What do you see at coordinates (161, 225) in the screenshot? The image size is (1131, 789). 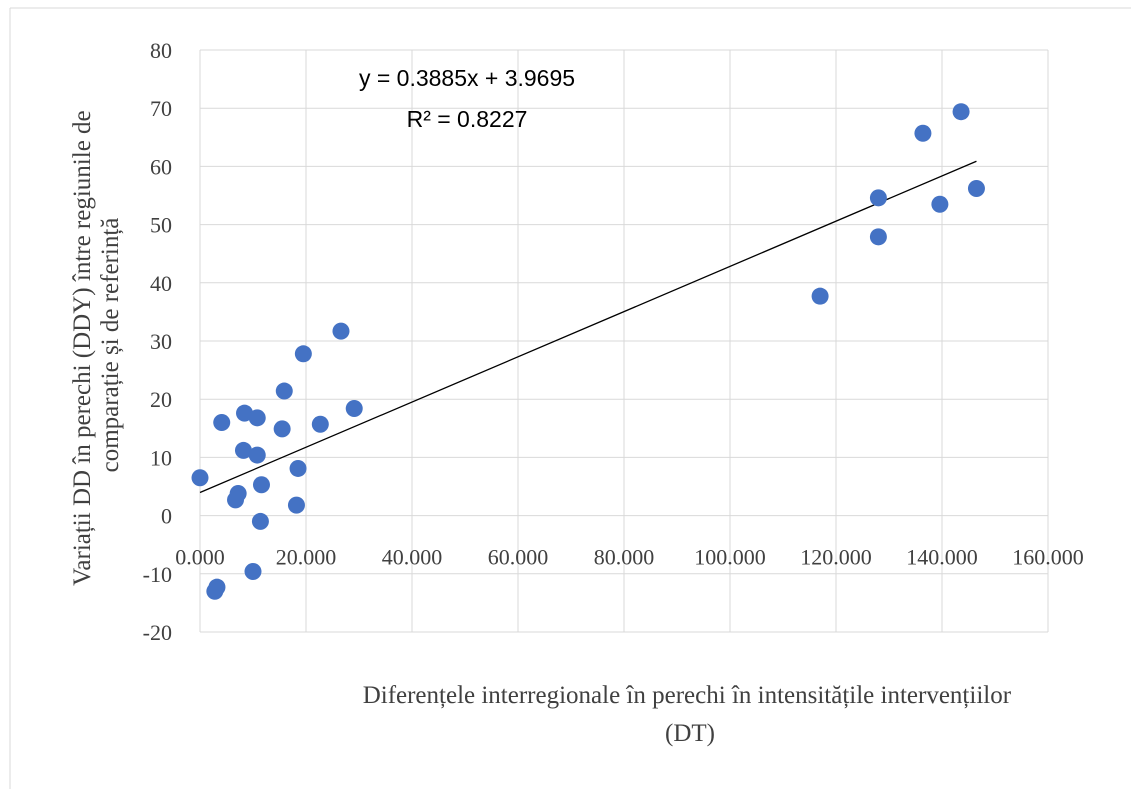 I see `y-tick-label: 50` at bounding box center [161, 225].